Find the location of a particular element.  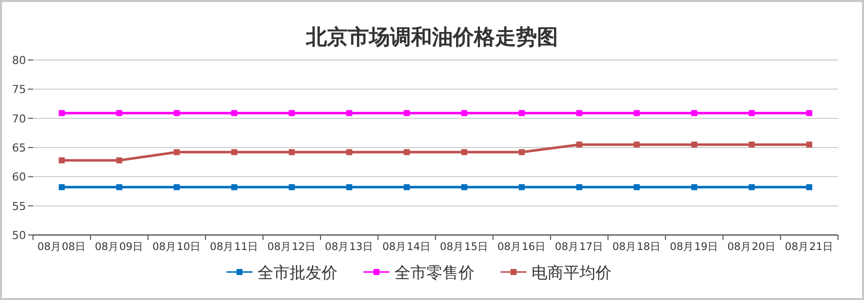

legend-label: 全市零售价 is located at coordinates (434, 272).